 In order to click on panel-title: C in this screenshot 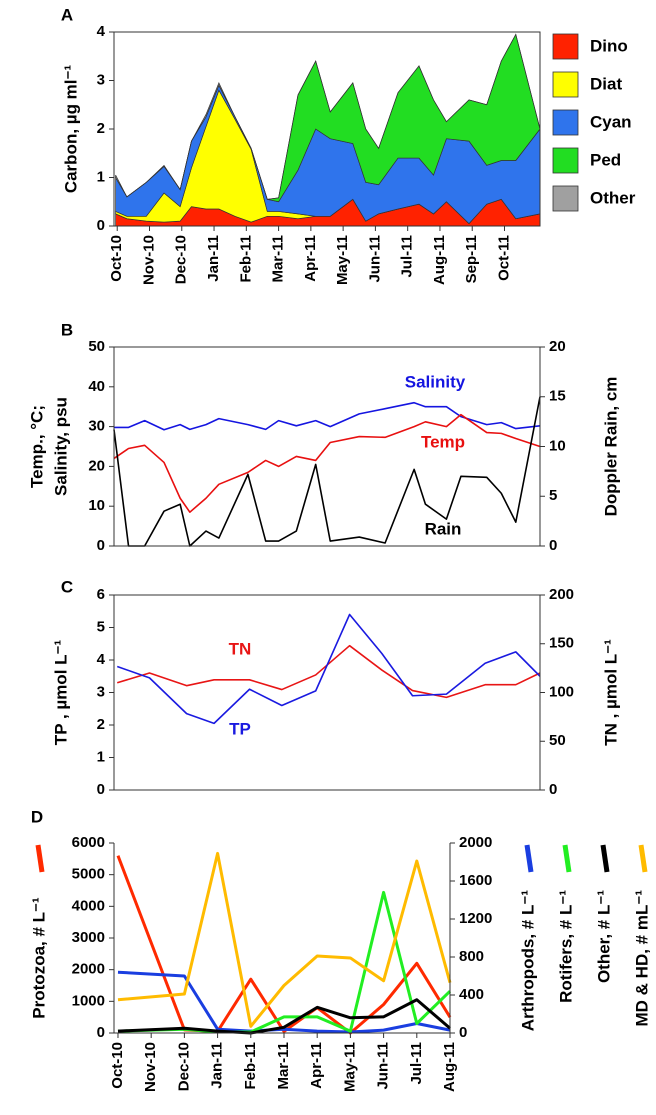, I will do `click(67, 586)`.